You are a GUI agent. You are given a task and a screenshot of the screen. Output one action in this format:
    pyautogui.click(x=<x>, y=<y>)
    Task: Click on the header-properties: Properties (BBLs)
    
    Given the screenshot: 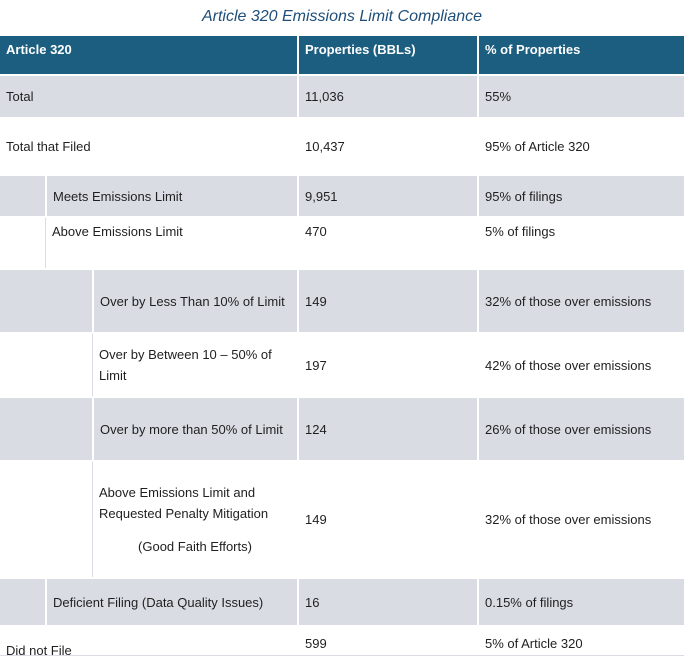 What is the action you would take?
    pyautogui.click(x=388, y=55)
    